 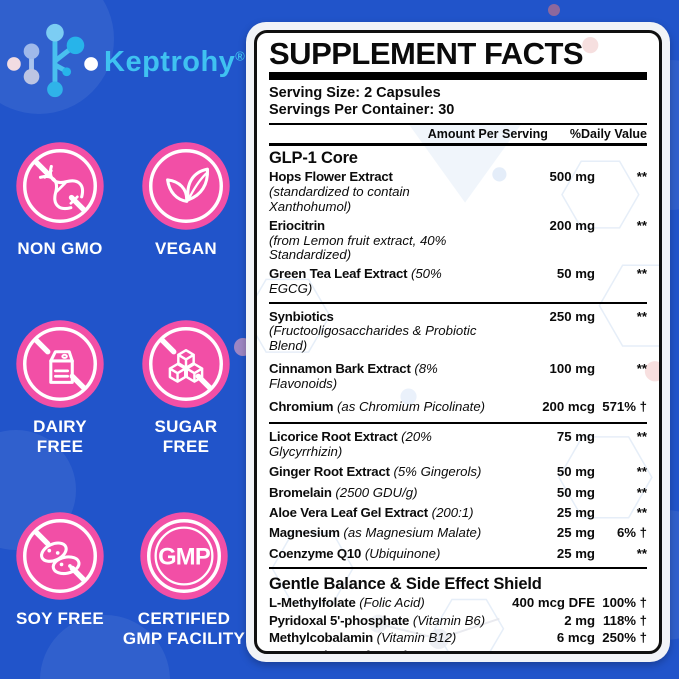 I want to click on ingredient-name: Aloe Vera Leaf Gel Extract (200:1), so click(x=371, y=512).